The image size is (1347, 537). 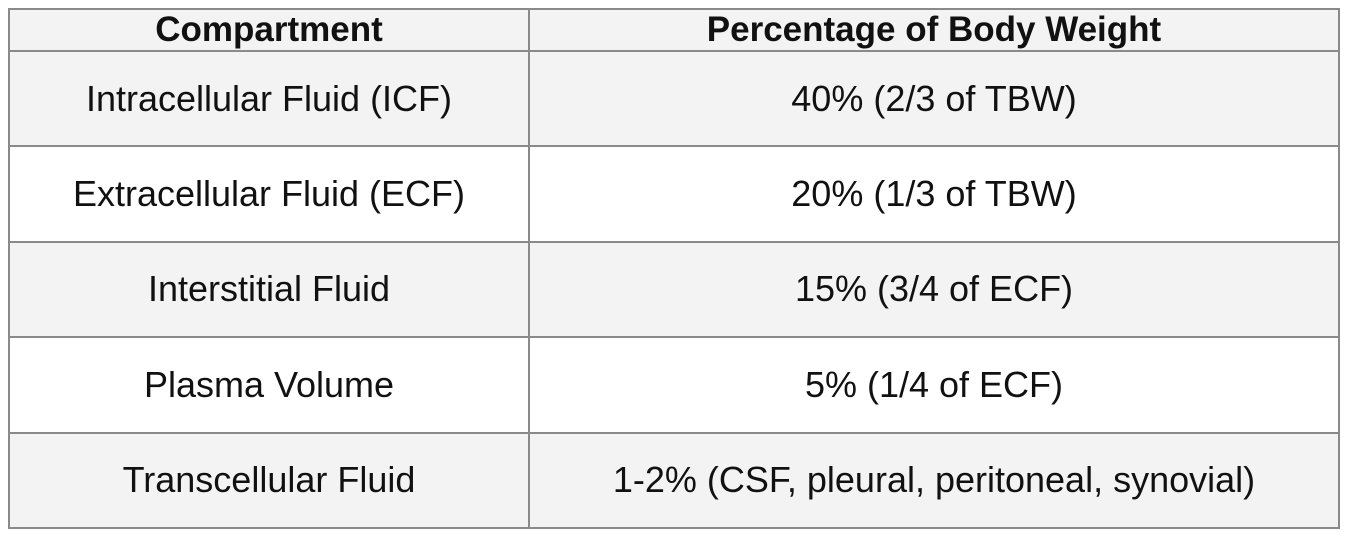 What do you see at coordinates (269, 385) in the screenshot?
I see `table-cell: Plasma Volume` at bounding box center [269, 385].